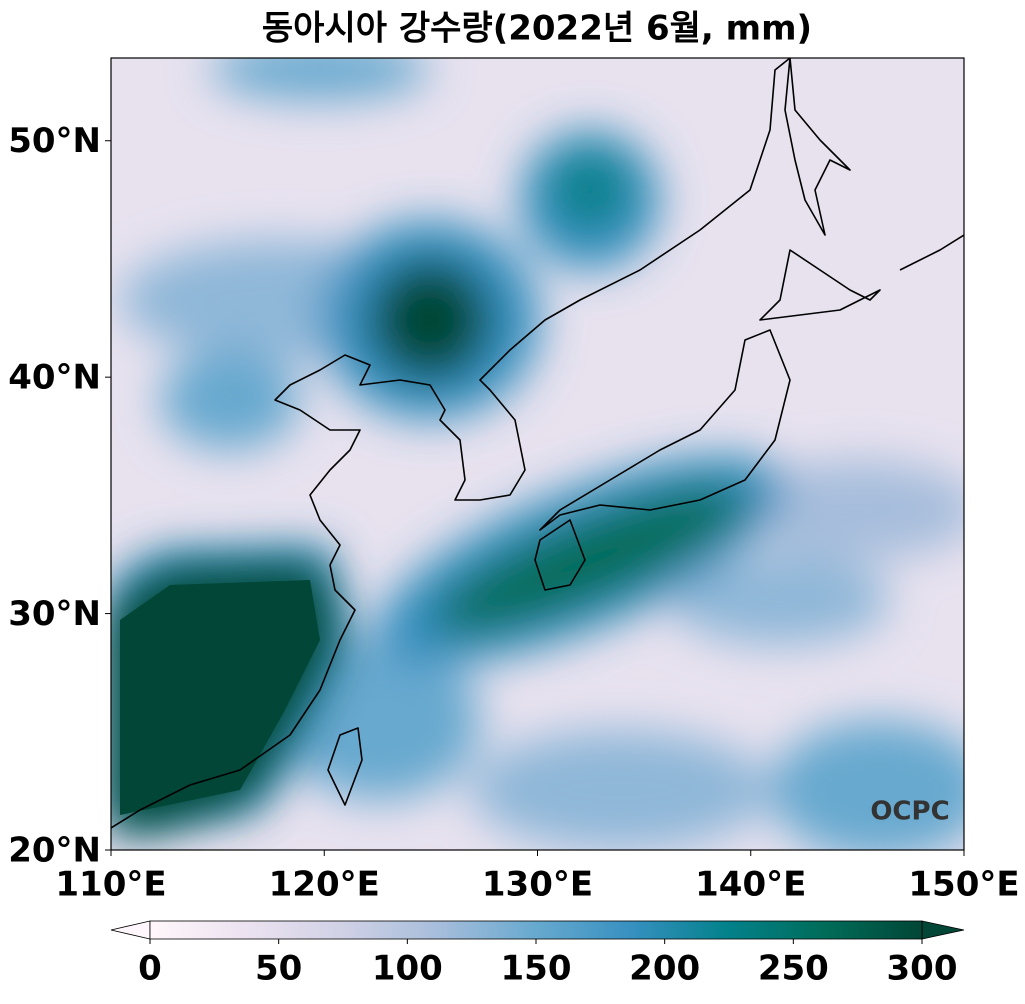 Image resolution: width=1025 pixels, height=1004 pixels. What do you see at coordinates (407, 969) in the screenshot?
I see `colorbar-tick-label: 100` at bounding box center [407, 969].